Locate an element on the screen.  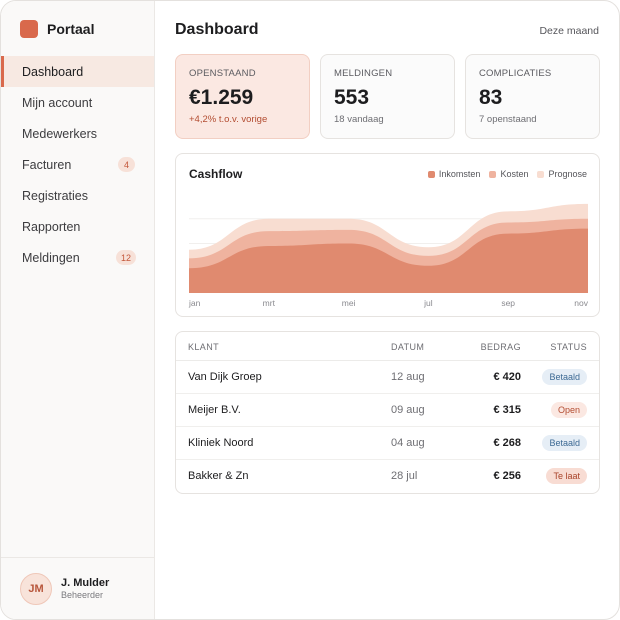
kpi-label: OPENSTAAND is located at coordinates (222, 73).